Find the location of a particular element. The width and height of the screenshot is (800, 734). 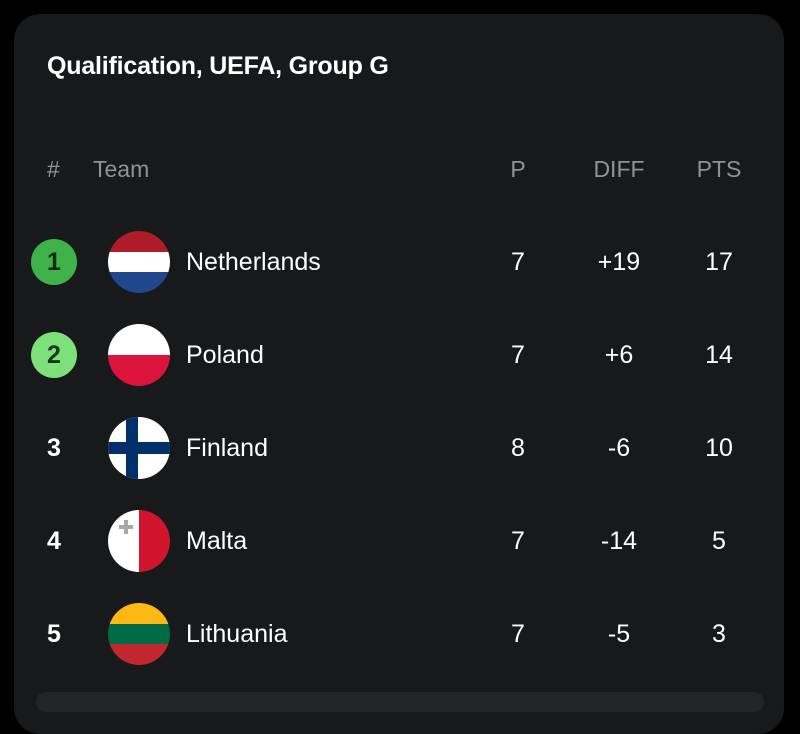

diff-value: +6 is located at coordinates (619, 355).